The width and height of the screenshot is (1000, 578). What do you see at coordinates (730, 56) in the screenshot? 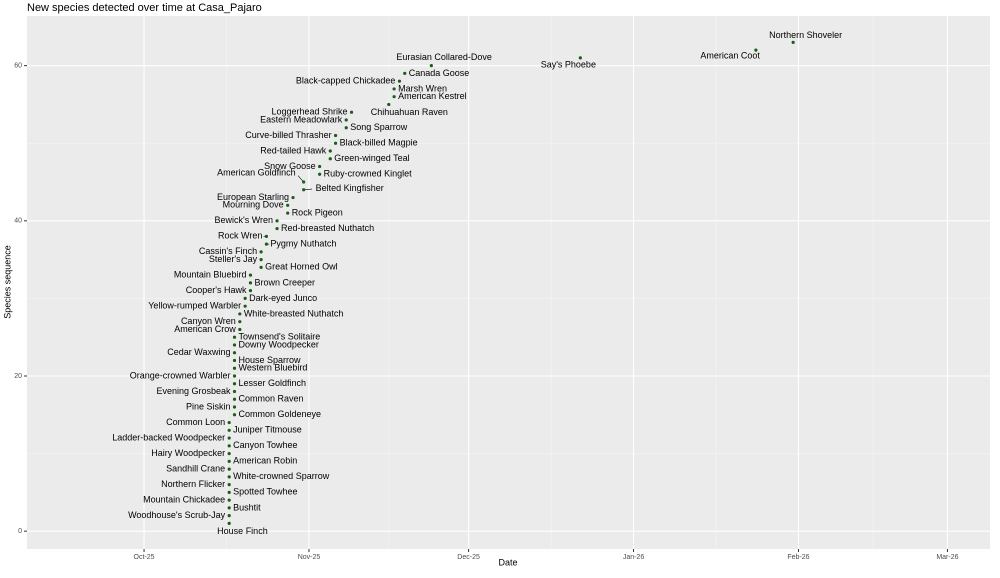
I see `point-label: American Coot` at bounding box center [730, 56].